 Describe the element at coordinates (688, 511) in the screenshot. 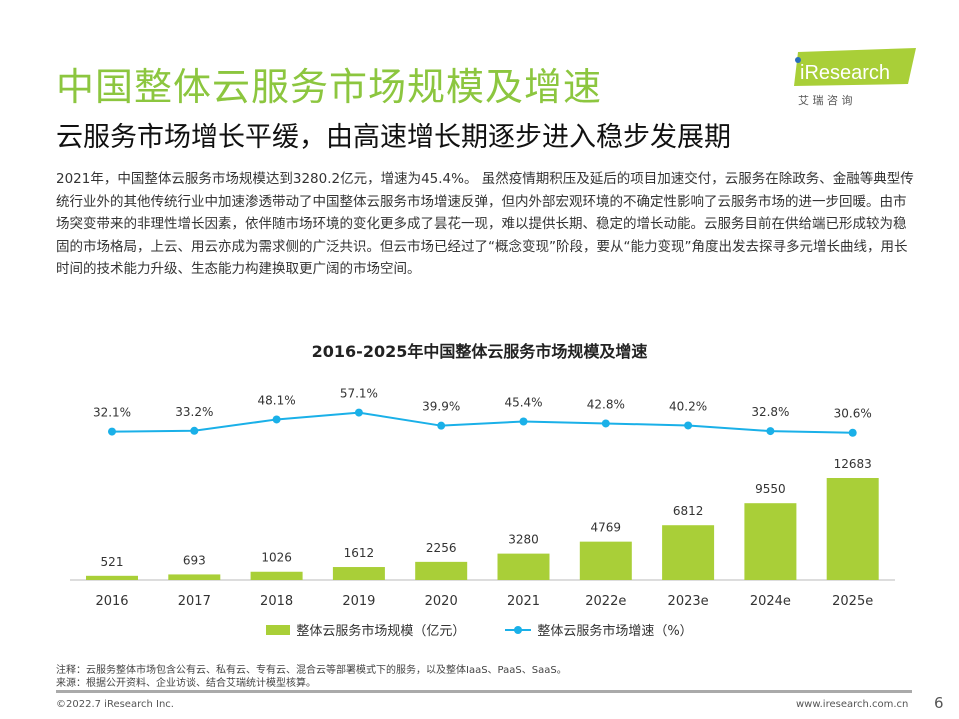

I see `bar-value-label: 6812` at that location.